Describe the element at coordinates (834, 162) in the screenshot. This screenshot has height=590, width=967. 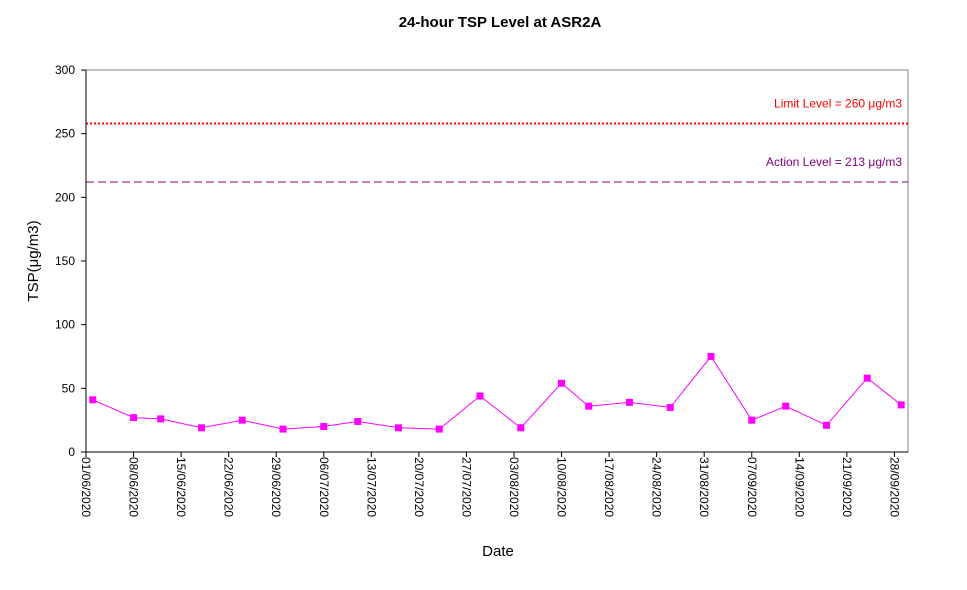
I see `reference-label-1: Action Level = 213 μg/m3` at that location.